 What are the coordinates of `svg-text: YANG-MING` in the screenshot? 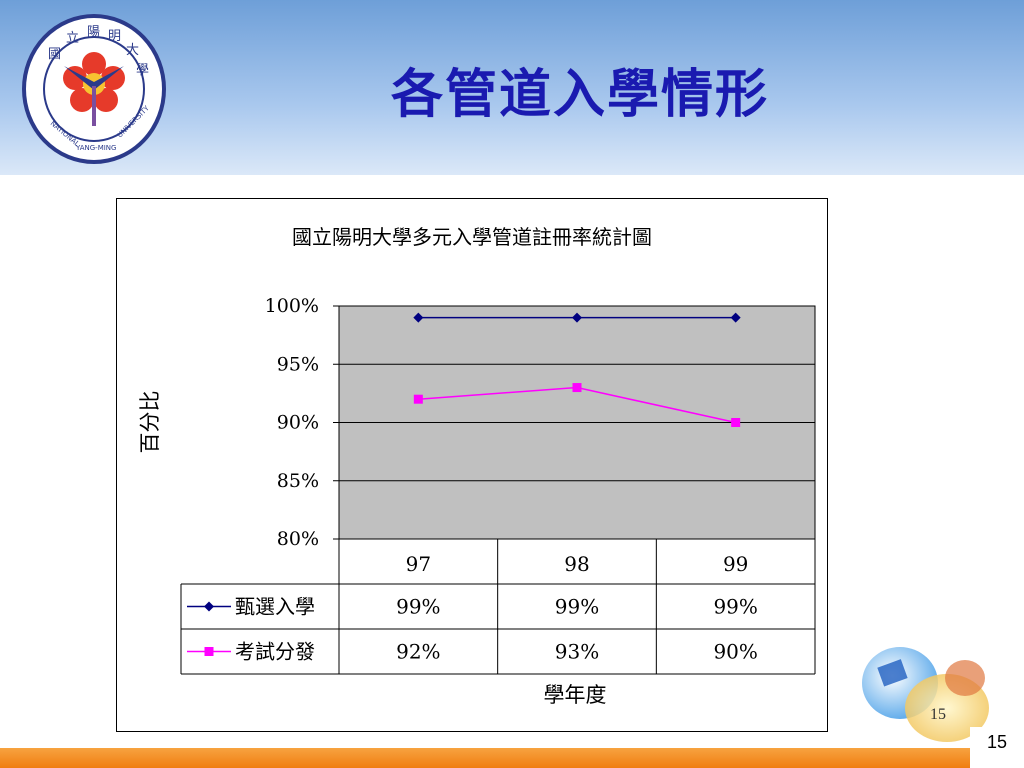 It's located at (95, 148).